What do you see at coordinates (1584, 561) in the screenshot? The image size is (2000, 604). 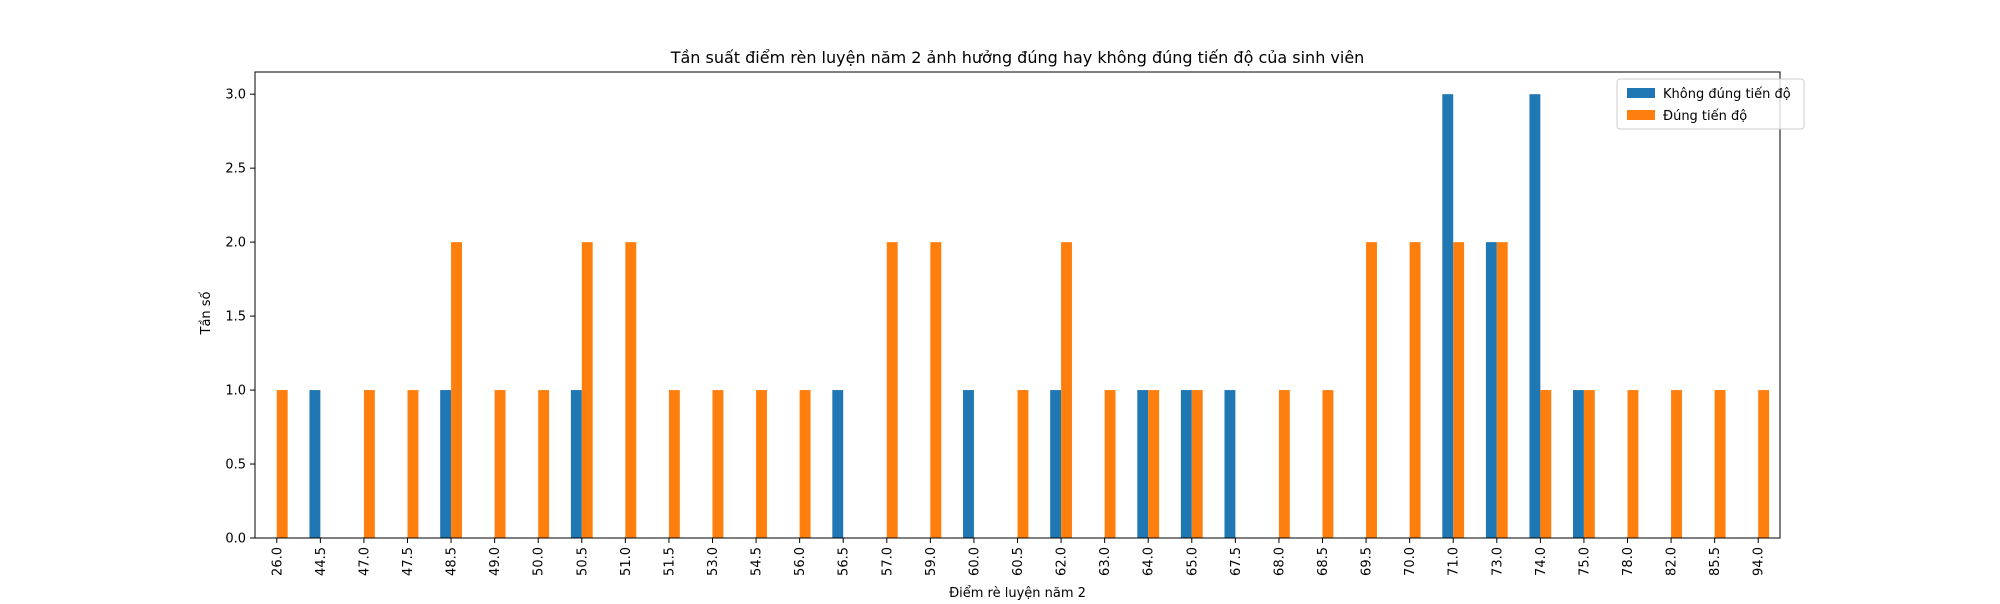 I see `x-tick-label-30: 75.0` at bounding box center [1584, 561].